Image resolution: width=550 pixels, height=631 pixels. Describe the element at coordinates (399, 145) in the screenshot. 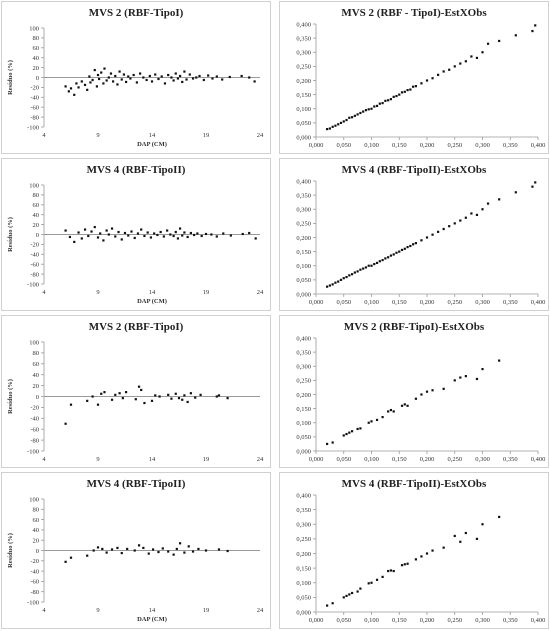

I see `x-tick-label: 0,150` at that location.